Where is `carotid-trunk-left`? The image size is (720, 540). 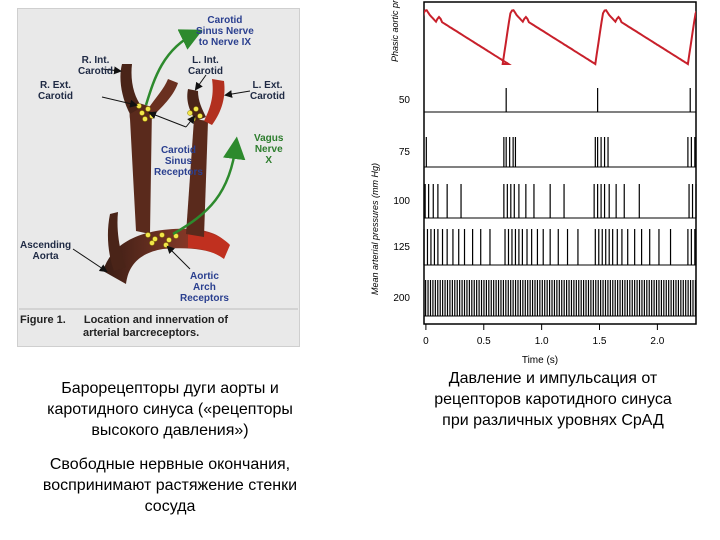
carotid-trunk-left is located at coordinates (140, 168).